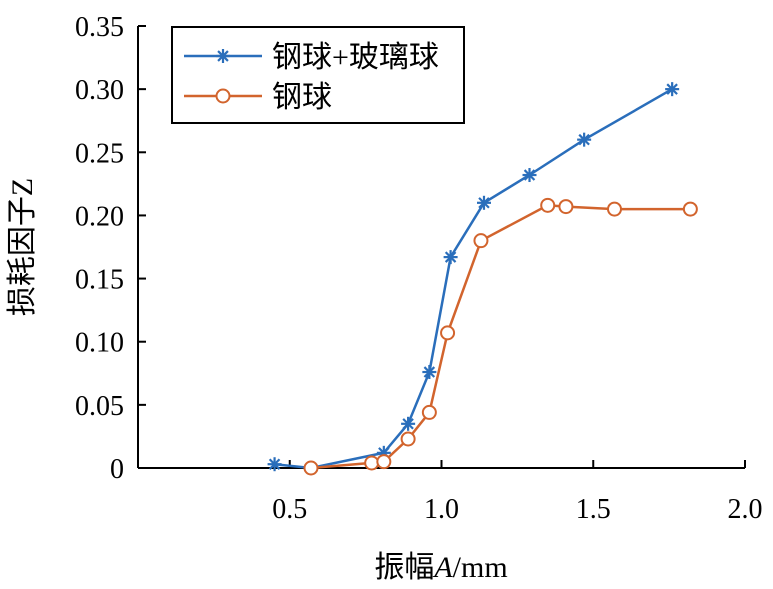 Image resolution: width=773 pixels, height=589 pixels. Describe the element at coordinates (355, 57) in the screenshot. I see `legend-label: 钢球+玻璃球` at that location.